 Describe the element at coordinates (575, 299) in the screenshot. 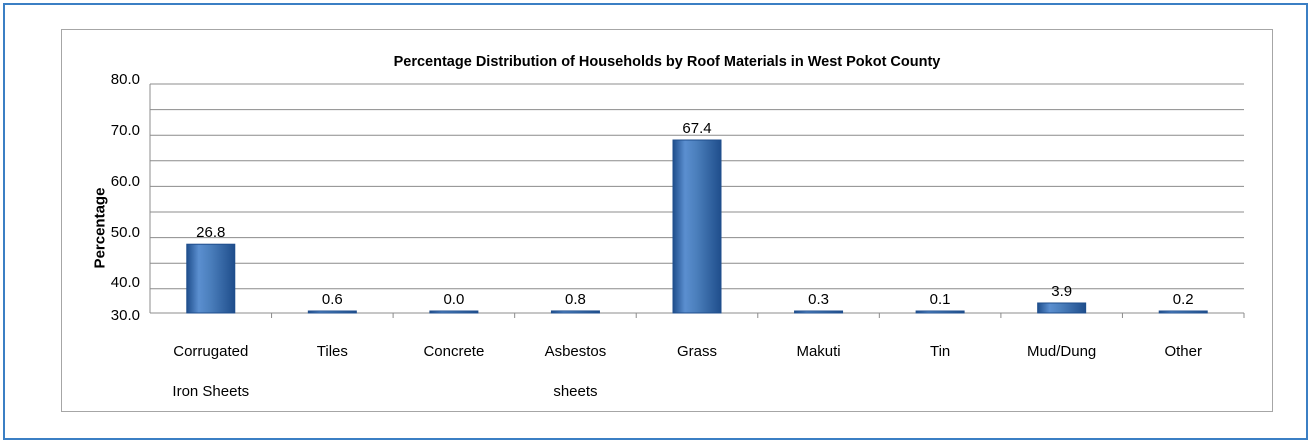

I see `data-label: 0.8` at that location.